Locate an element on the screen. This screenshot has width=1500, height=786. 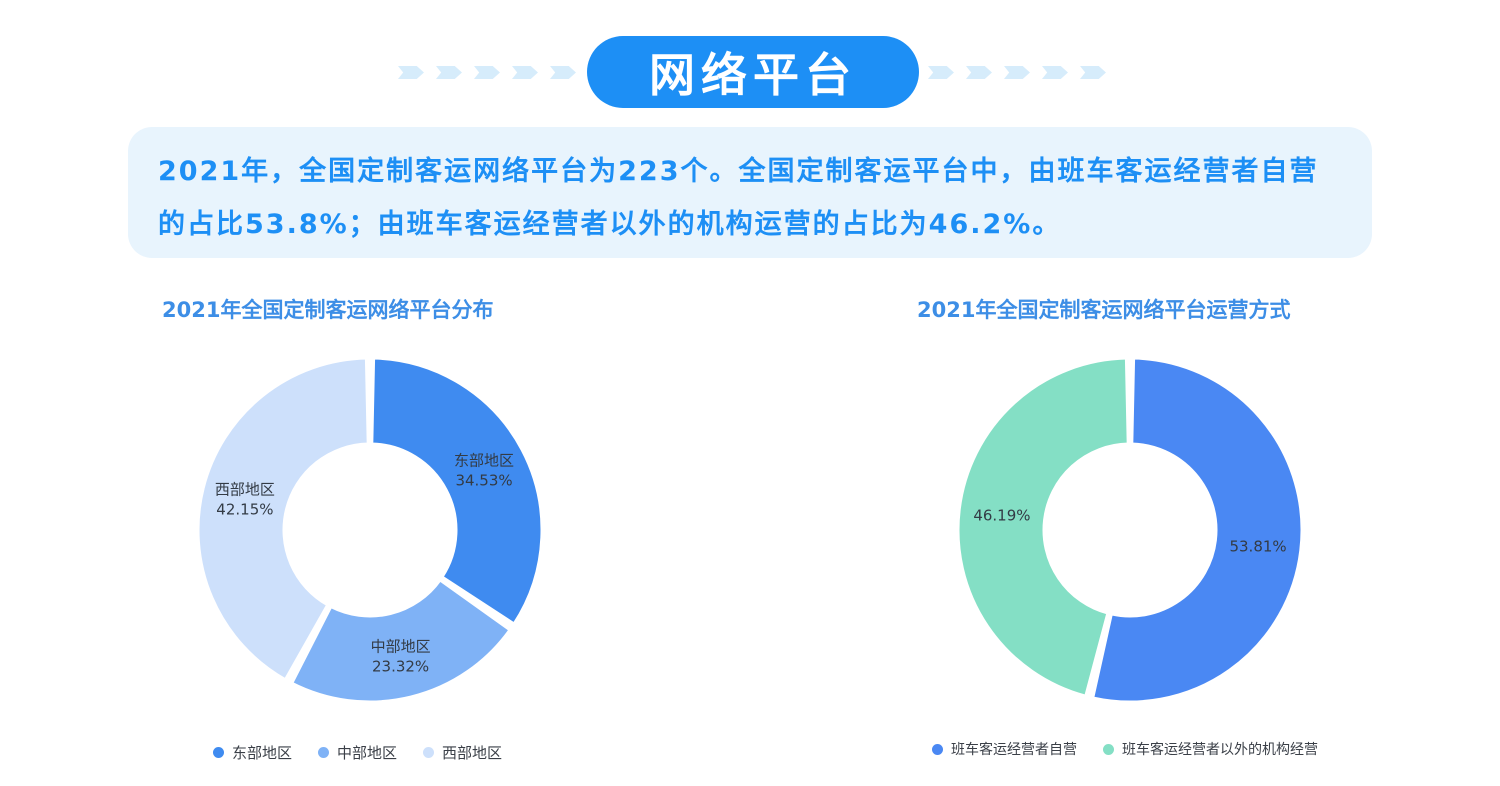
legend-item: 班车客运经营者以外的机构经营 is located at coordinates (1210, 749).